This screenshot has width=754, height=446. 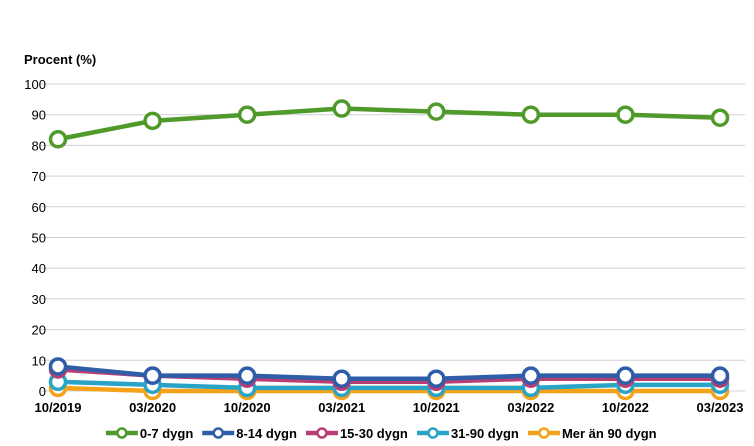 I want to click on y-tick-label: 80, so click(x=39, y=145).